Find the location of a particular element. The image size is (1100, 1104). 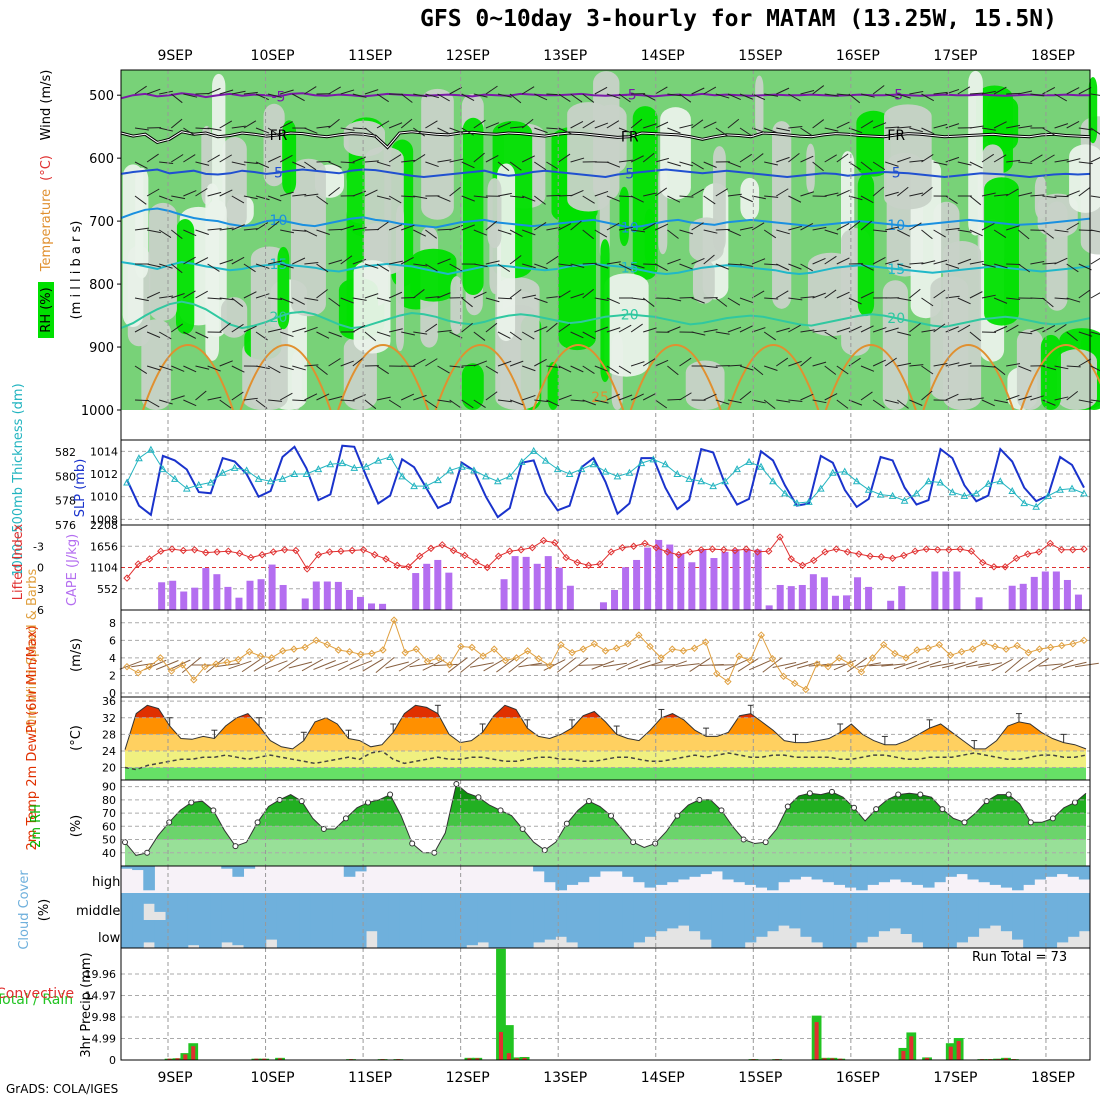

precip-axis-label: 3hr Precip (mm) is located at coordinates (86, 1004).